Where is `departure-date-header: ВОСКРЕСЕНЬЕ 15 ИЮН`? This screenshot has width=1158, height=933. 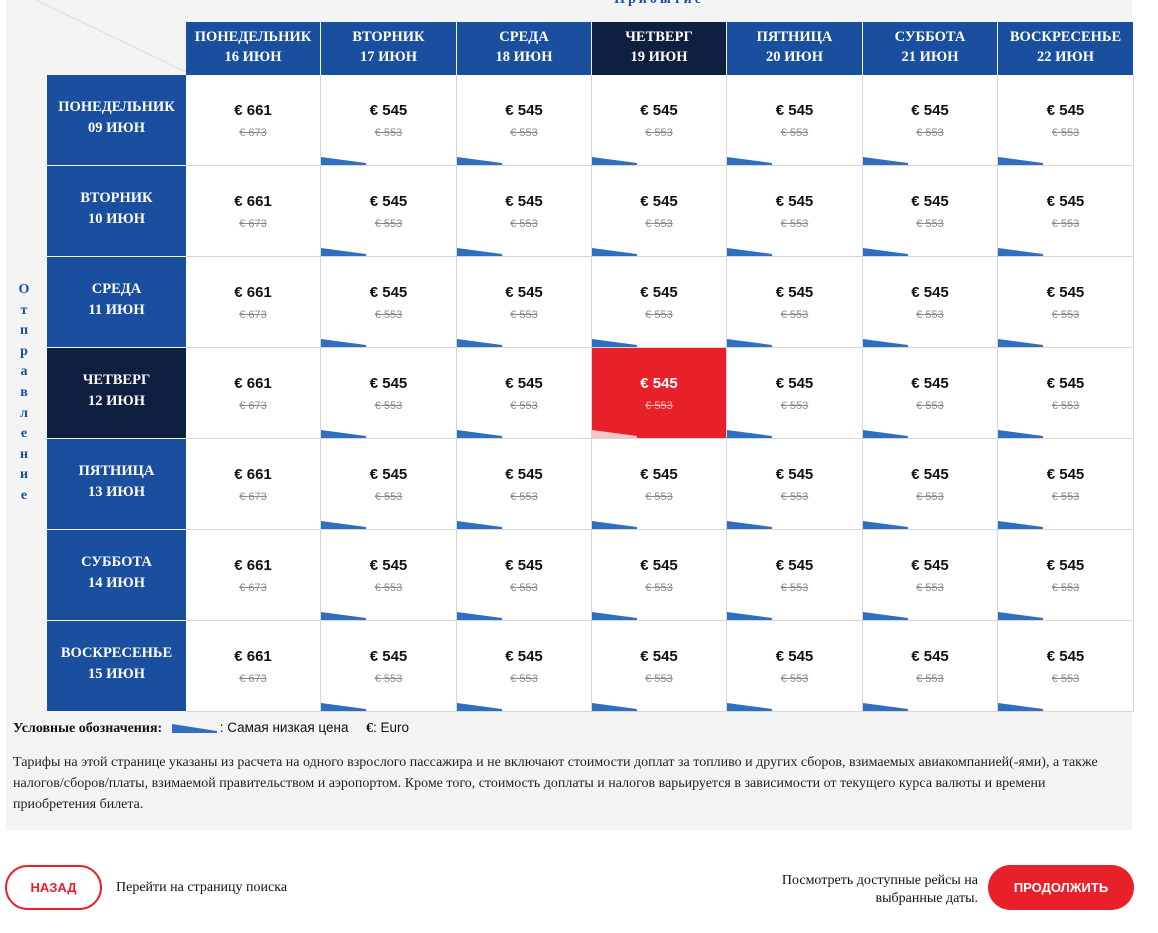
departure-date-header: ВОСКРЕСЕНЬЕ 15 ИЮН is located at coordinates (116, 666).